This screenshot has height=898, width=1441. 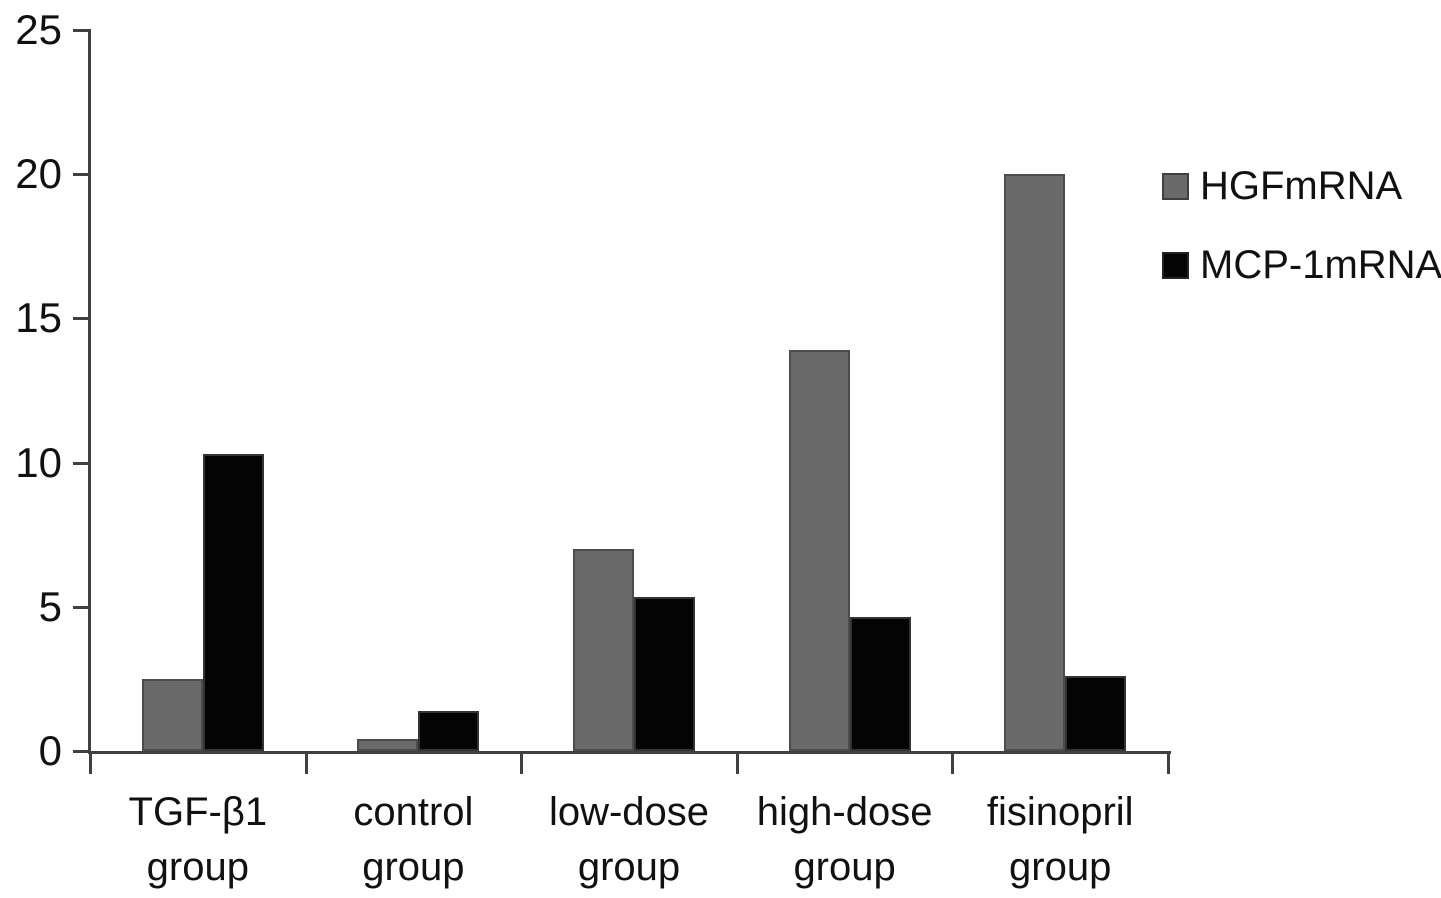 What do you see at coordinates (1060, 840) in the screenshot?
I see `x-category-label: fisinopril group` at bounding box center [1060, 840].